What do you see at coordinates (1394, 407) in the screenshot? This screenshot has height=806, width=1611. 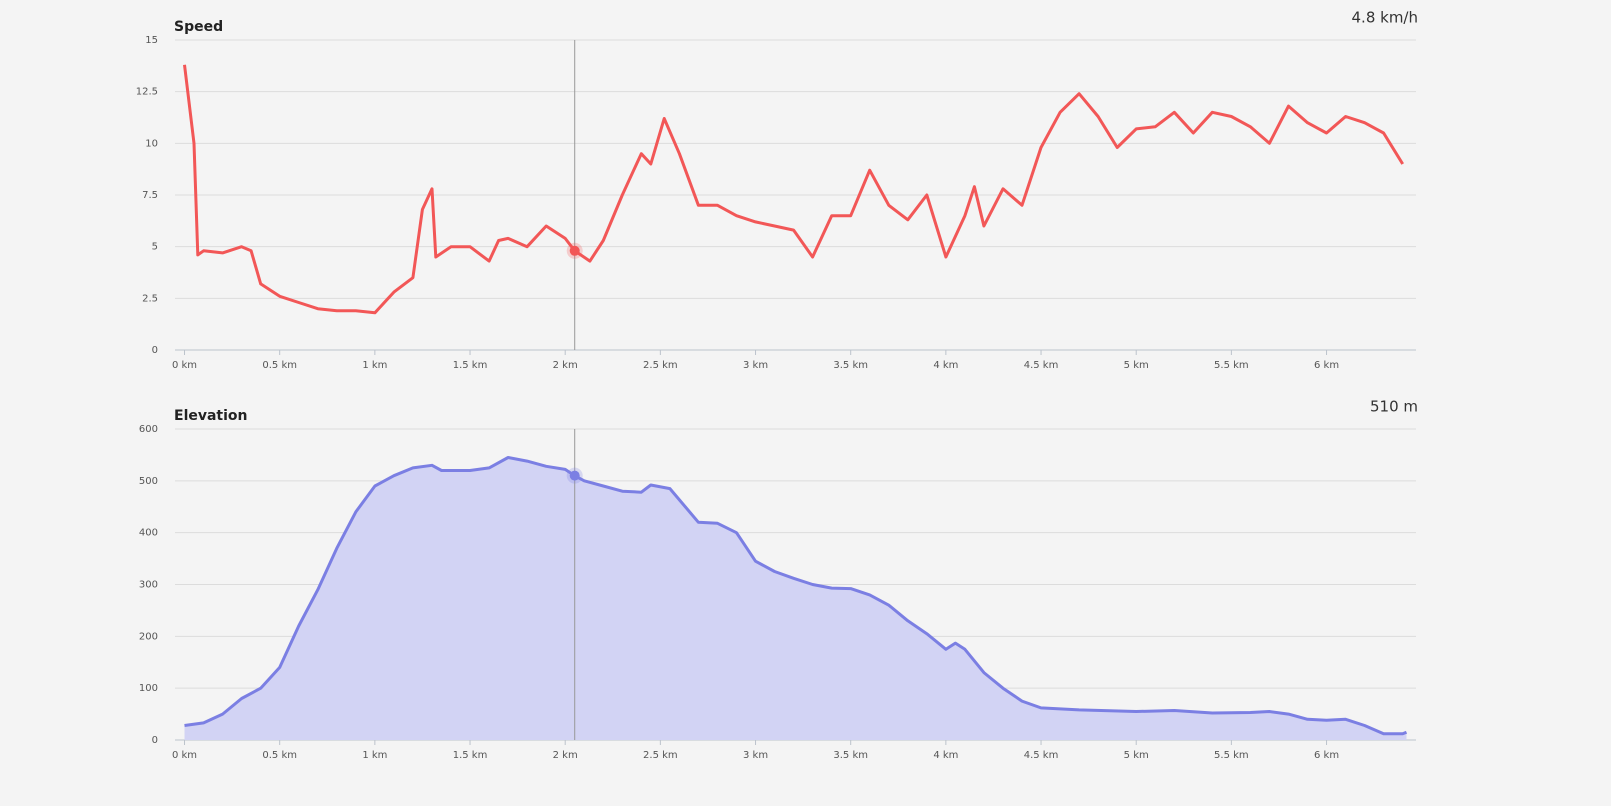 I see `readout: 510 m` at bounding box center [1394, 407].